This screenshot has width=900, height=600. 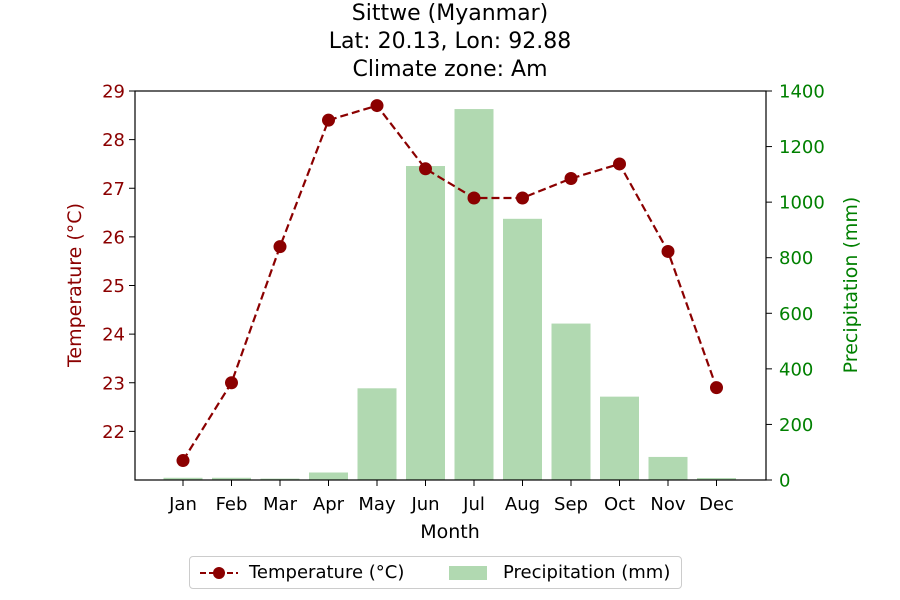 I want to click on temperature-point-jan, so click(x=183, y=461).